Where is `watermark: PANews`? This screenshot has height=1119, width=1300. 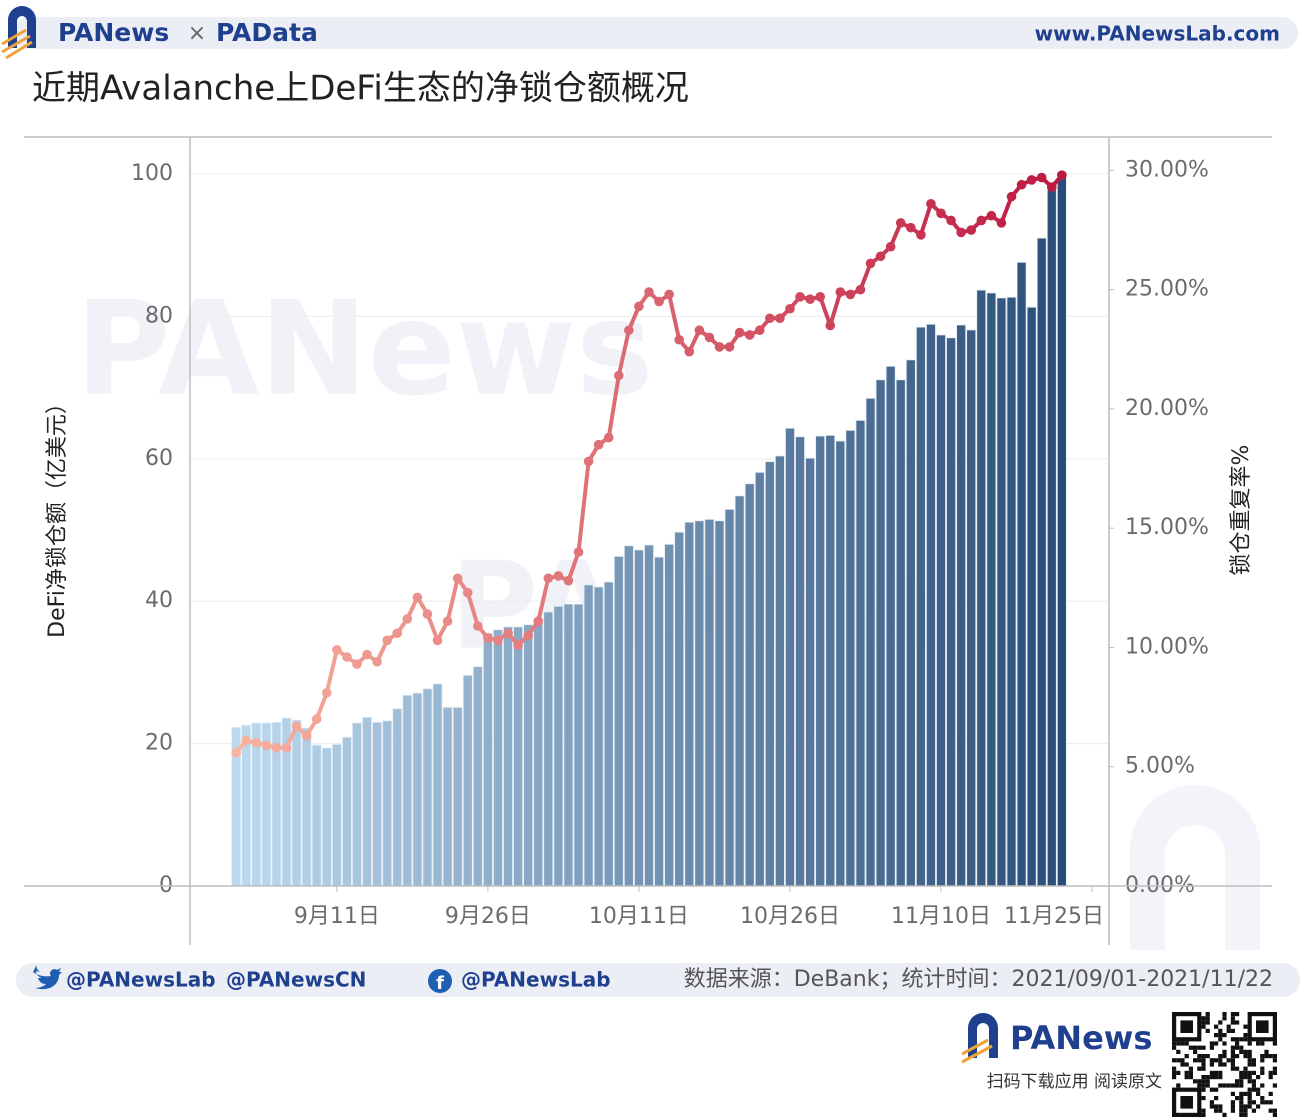 watermark: PANews is located at coordinates (364, 349).